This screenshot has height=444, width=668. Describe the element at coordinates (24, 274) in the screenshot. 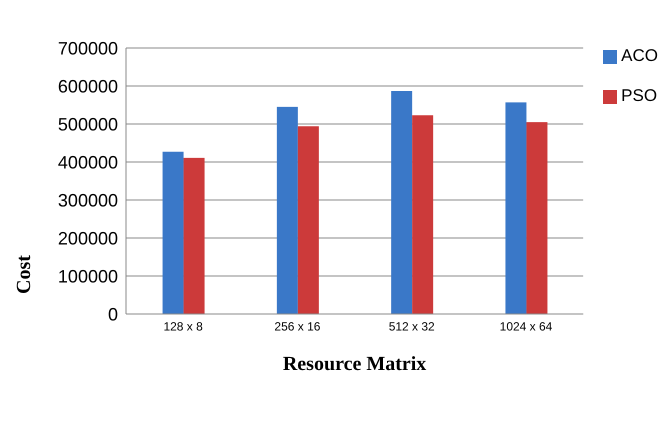

I see `y-axis-title: Cost` at that location.